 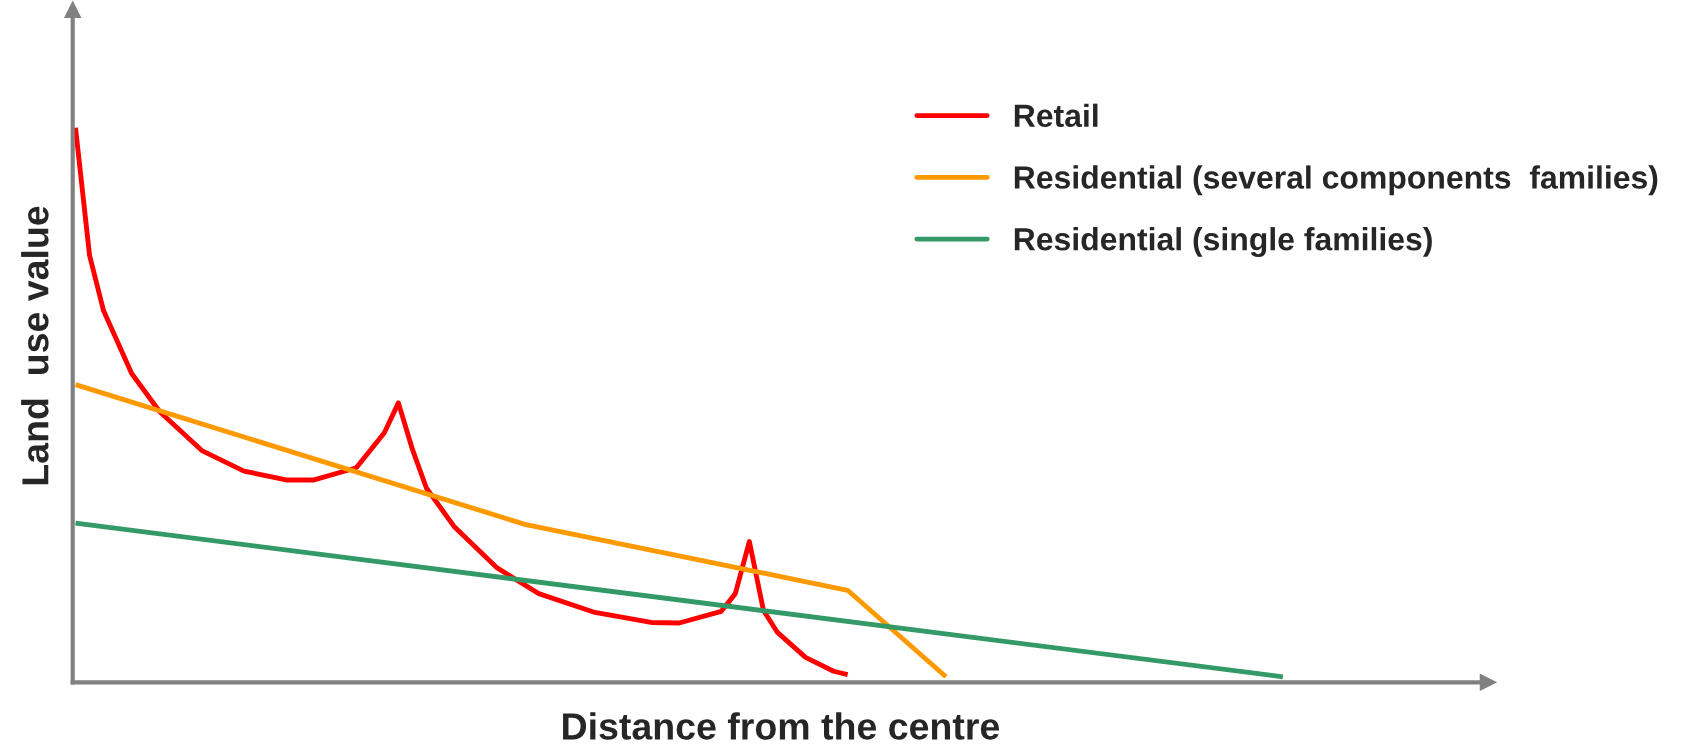 What do you see at coordinates (781, 726) in the screenshot?
I see `x-axis-title: Distance from the centre` at bounding box center [781, 726].